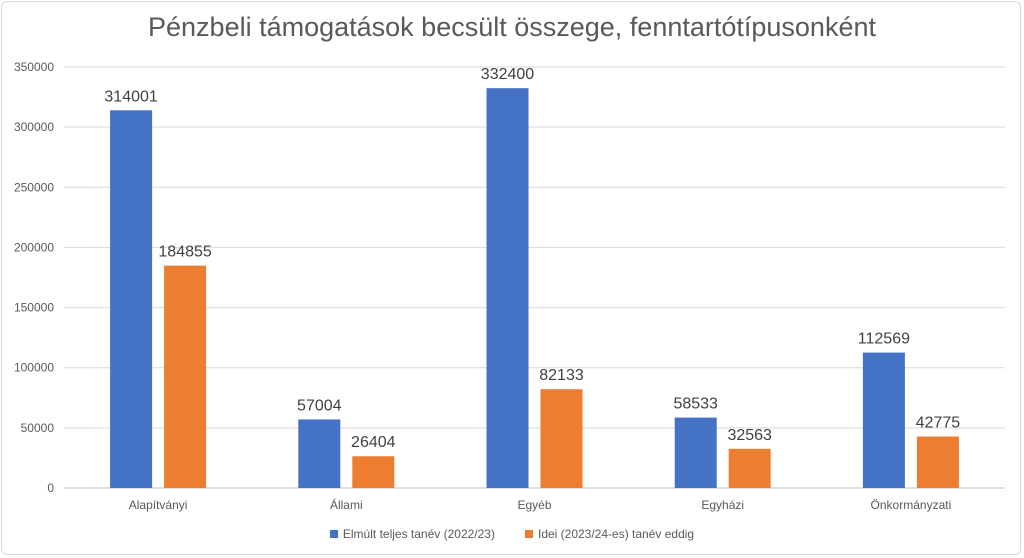 The width and height of the screenshot is (1024, 558). Describe the element at coordinates (34, 308) in the screenshot. I see `y-tick-label: 150000` at that location.